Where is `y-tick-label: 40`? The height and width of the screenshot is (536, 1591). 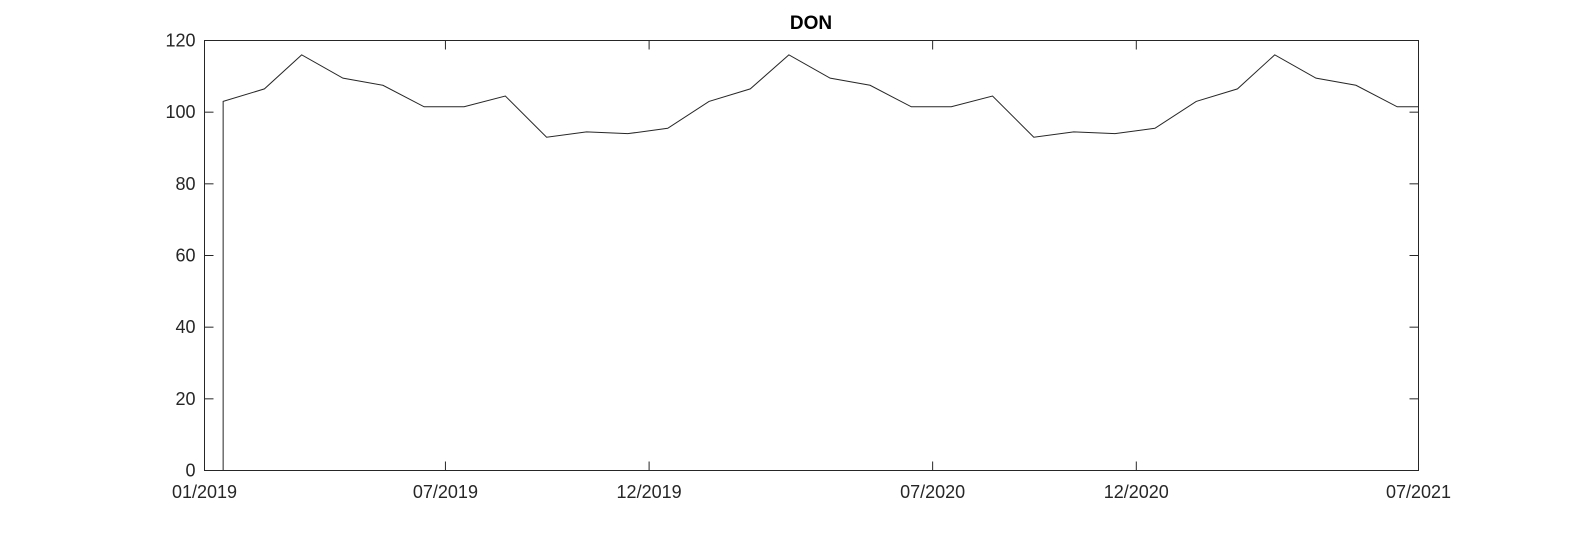 y-tick-label: 40 is located at coordinates (185, 327).